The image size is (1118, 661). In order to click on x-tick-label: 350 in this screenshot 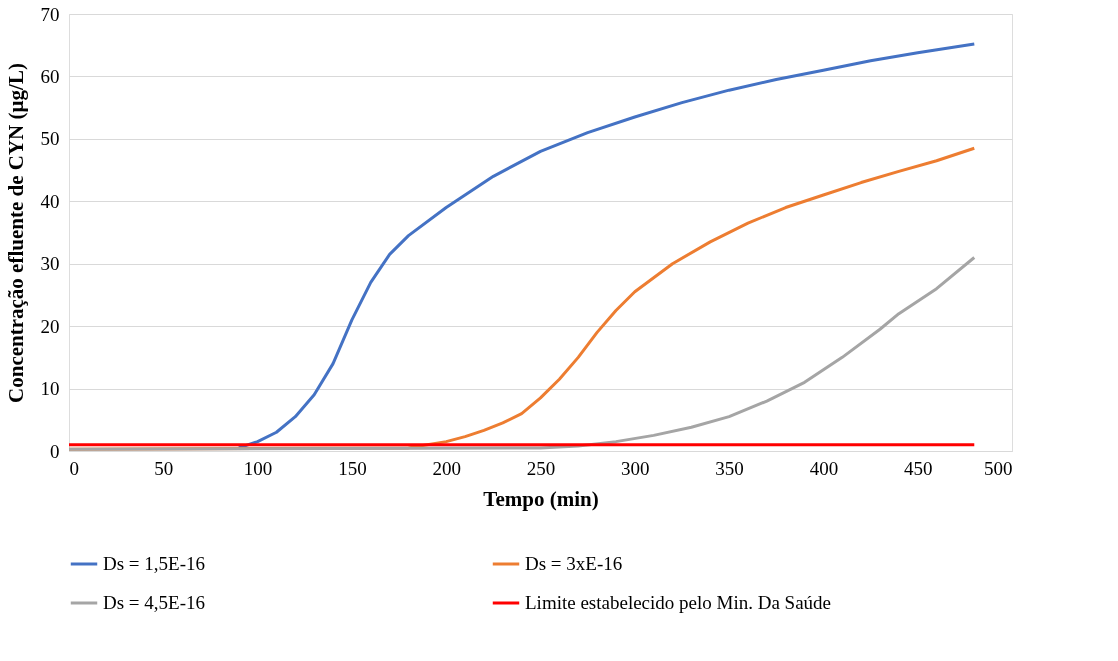, I will do `click(729, 468)`.